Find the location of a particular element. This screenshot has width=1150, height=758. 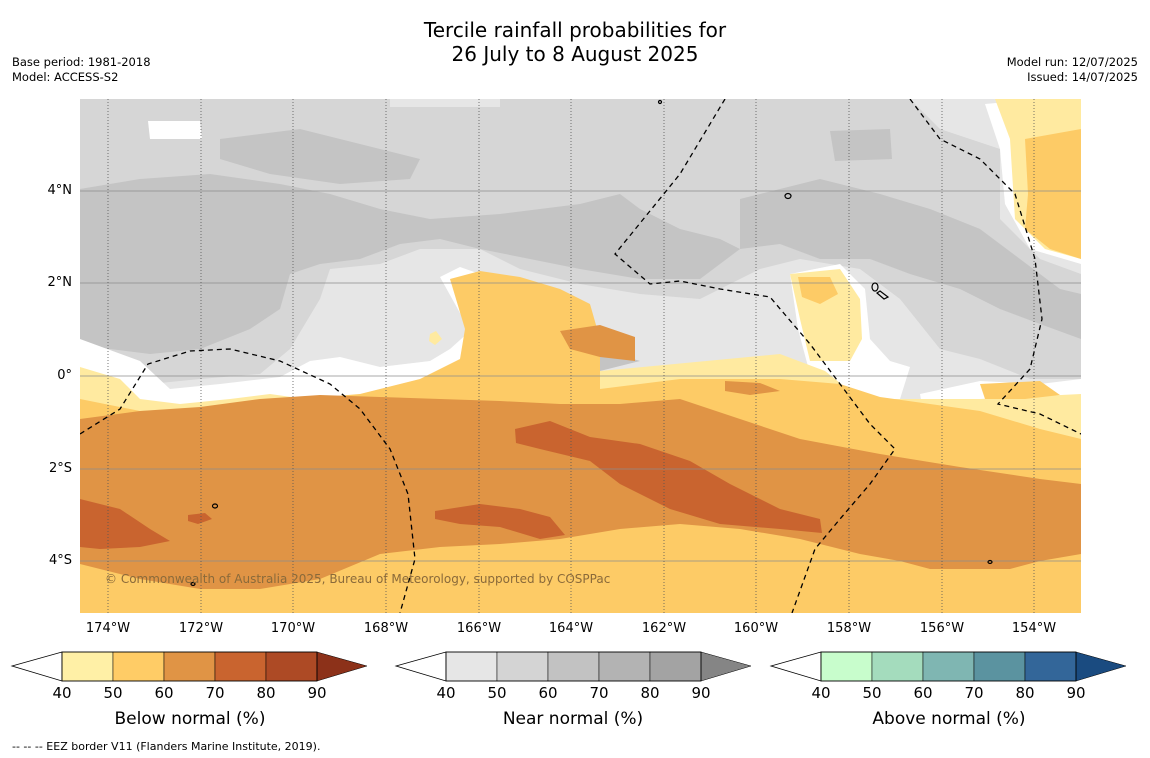

colorbar-above-normal-high-arrow is located at coordinates (1101, 666).